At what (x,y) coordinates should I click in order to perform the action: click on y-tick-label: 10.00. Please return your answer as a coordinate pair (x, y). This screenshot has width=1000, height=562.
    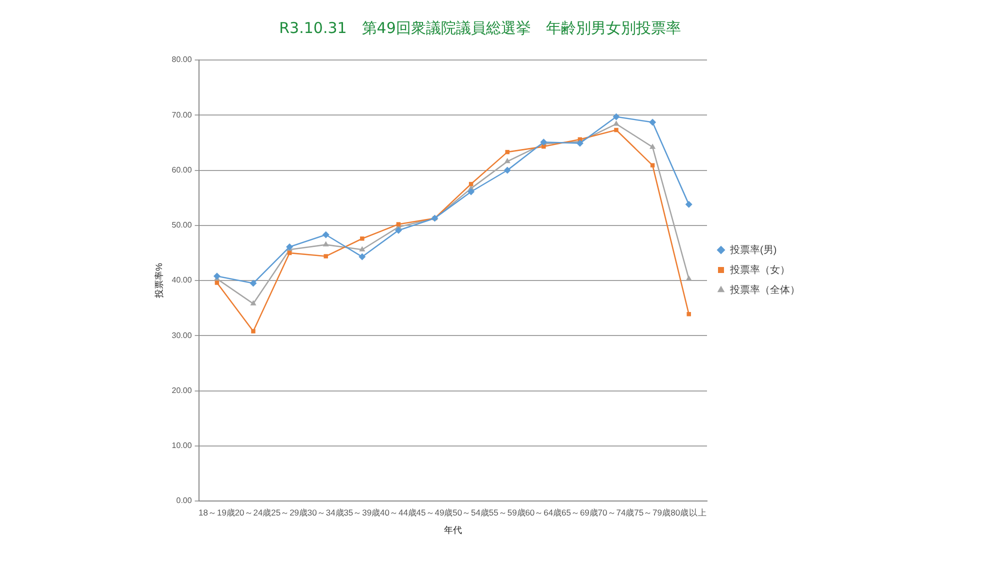
    Looking at the image, I should click on (182, 445).